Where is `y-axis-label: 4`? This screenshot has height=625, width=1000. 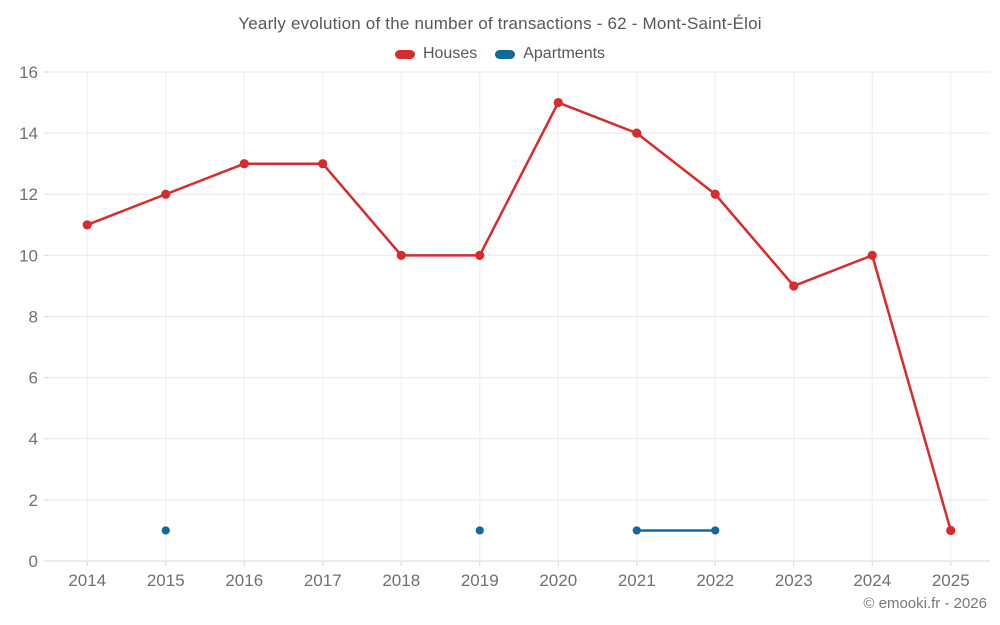 y-axis-label: 4 is located at coordinates (33, 439).